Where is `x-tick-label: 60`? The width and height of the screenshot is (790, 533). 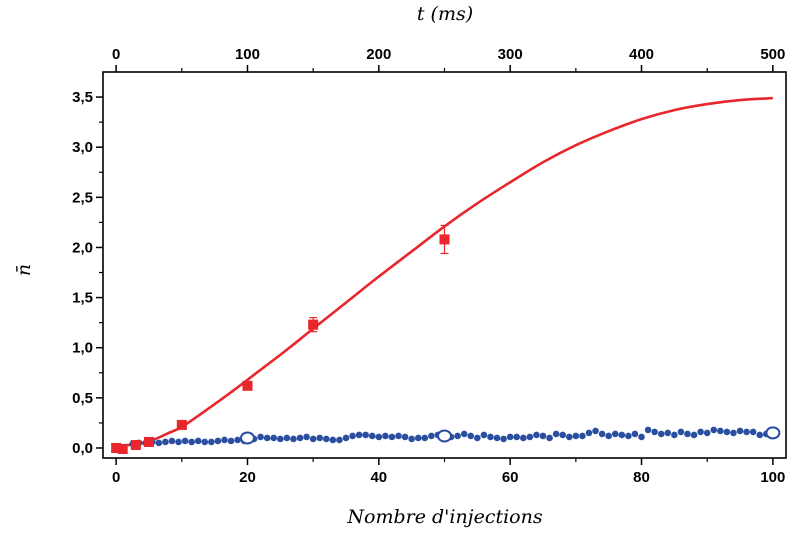
x-tick-label: 60 is located at coordinates (510, 477).